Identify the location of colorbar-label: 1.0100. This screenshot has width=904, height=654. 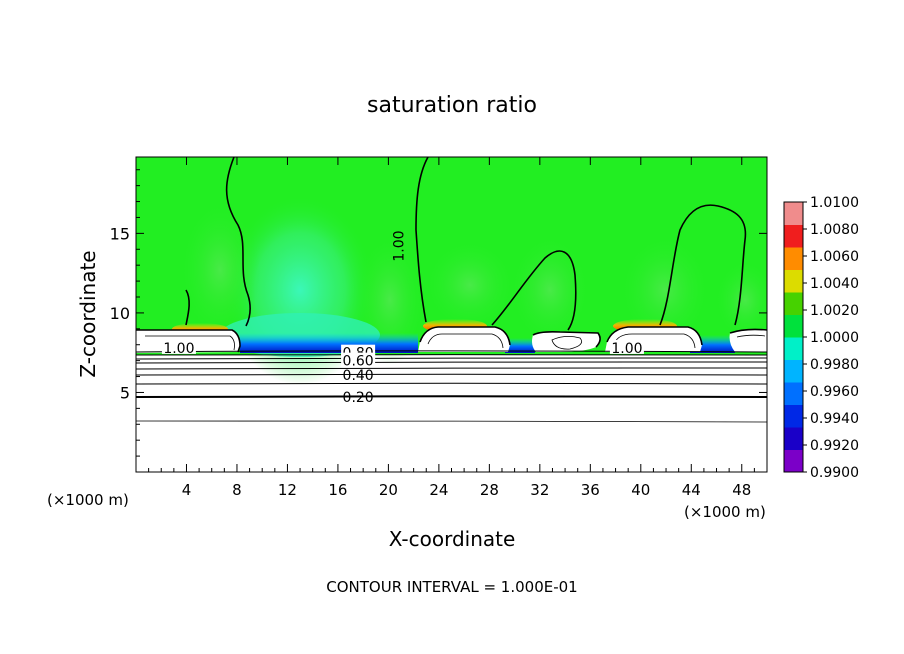
(834, 203).